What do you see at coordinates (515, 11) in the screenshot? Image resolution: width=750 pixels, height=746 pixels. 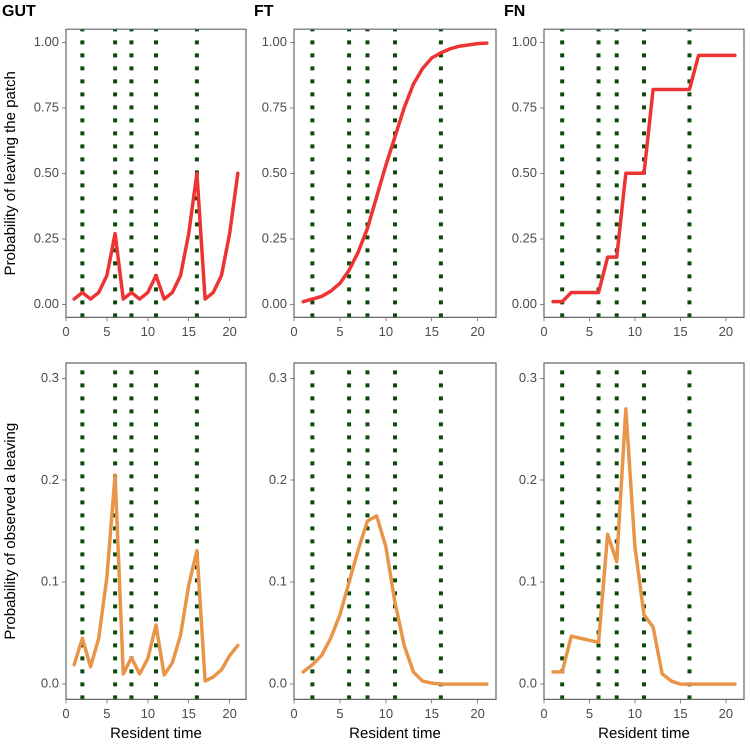 I see `chart-title: FN` at bounding box center [515, 11].